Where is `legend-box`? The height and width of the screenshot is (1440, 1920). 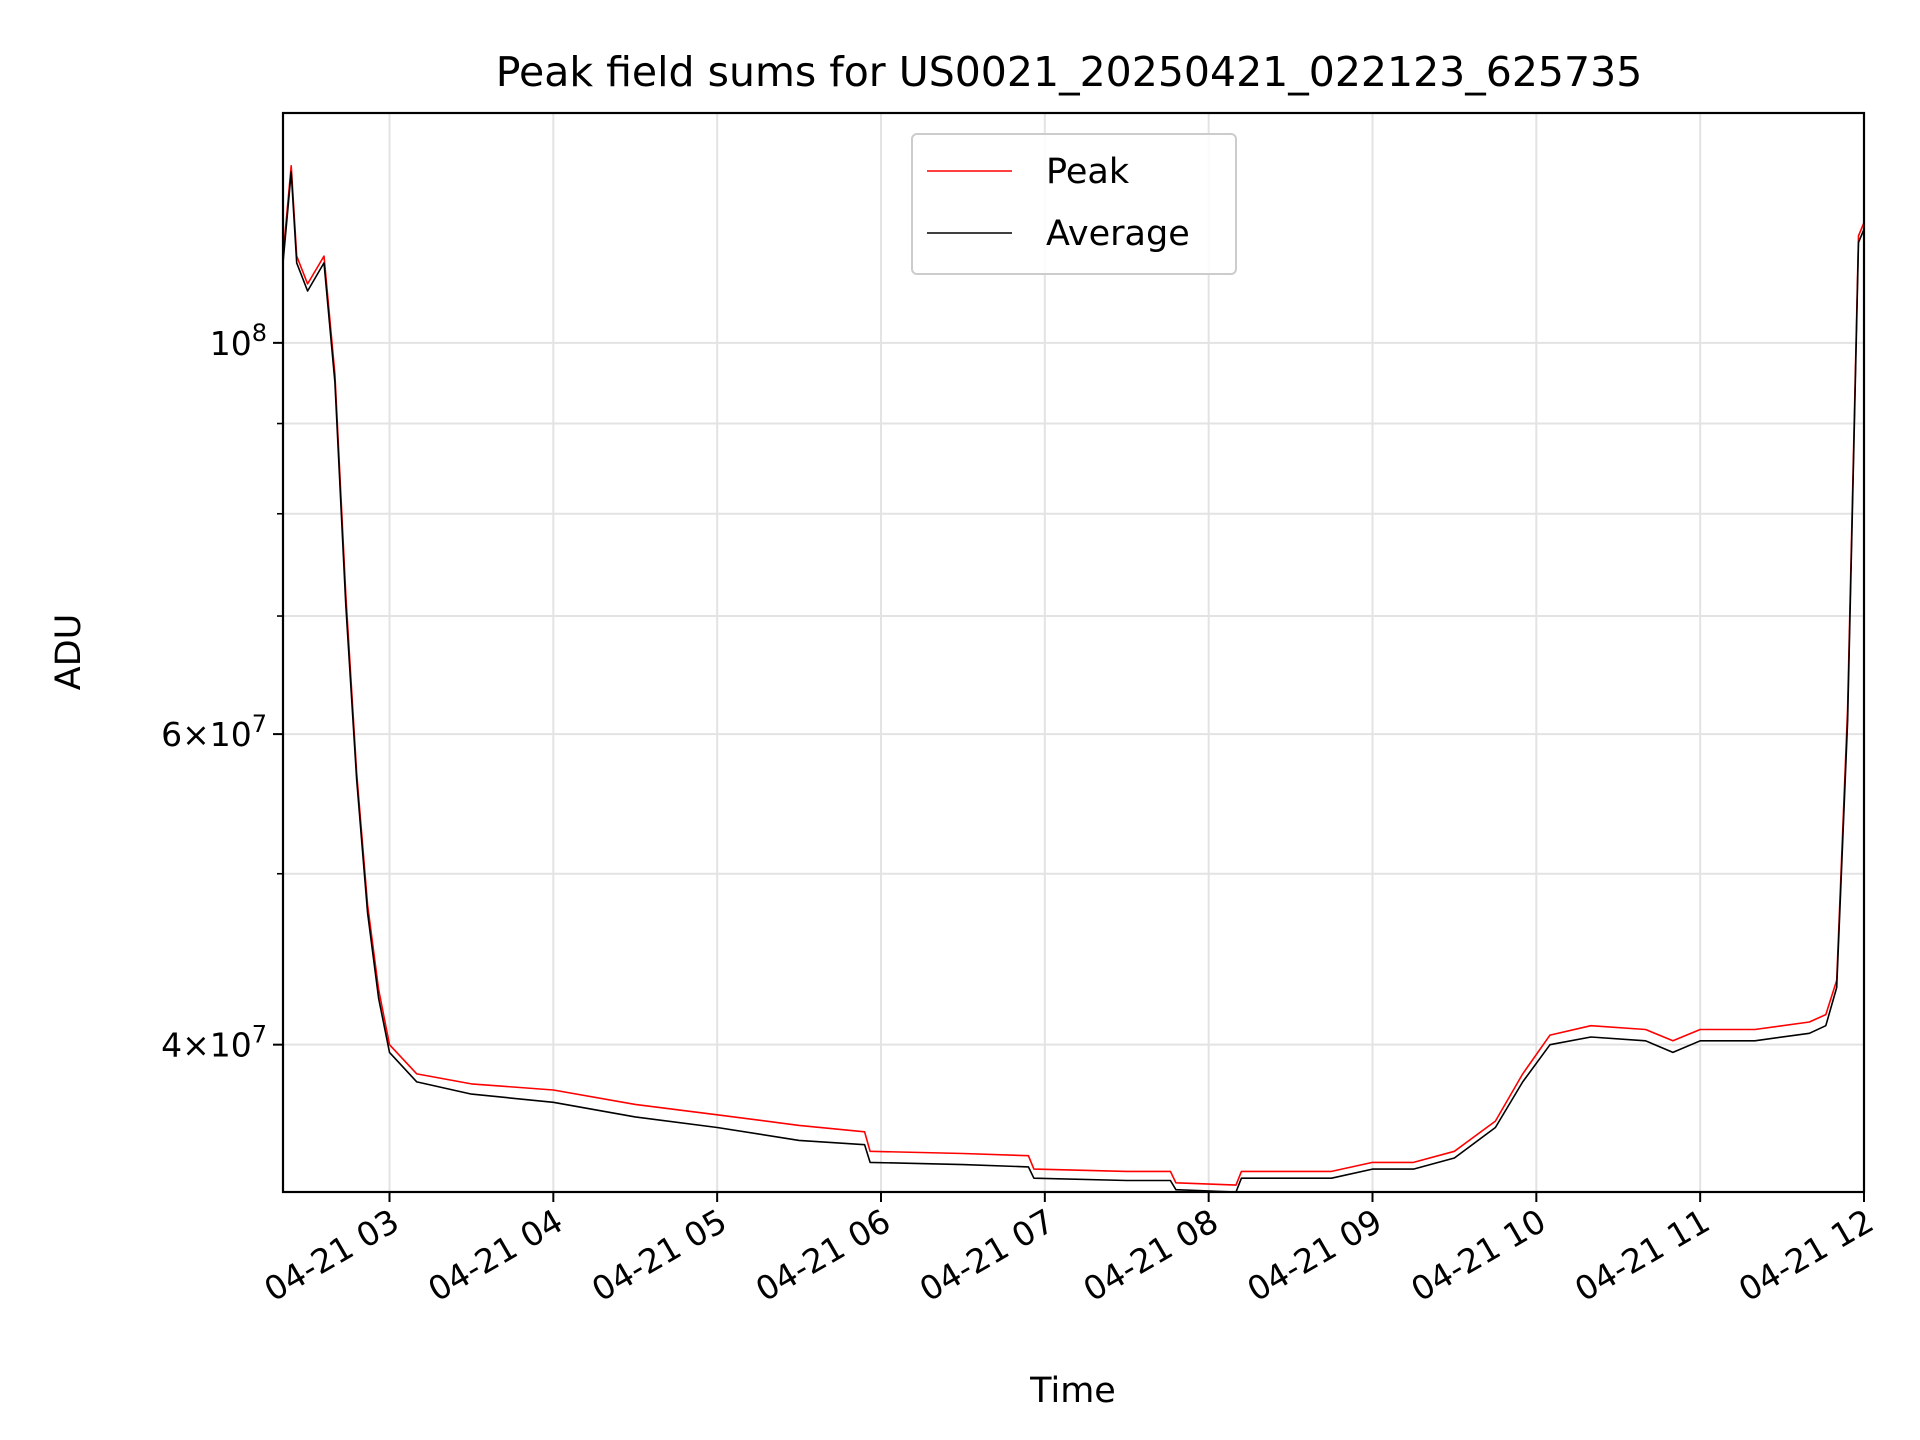 legend-box is located at coordinates (1074, 204).